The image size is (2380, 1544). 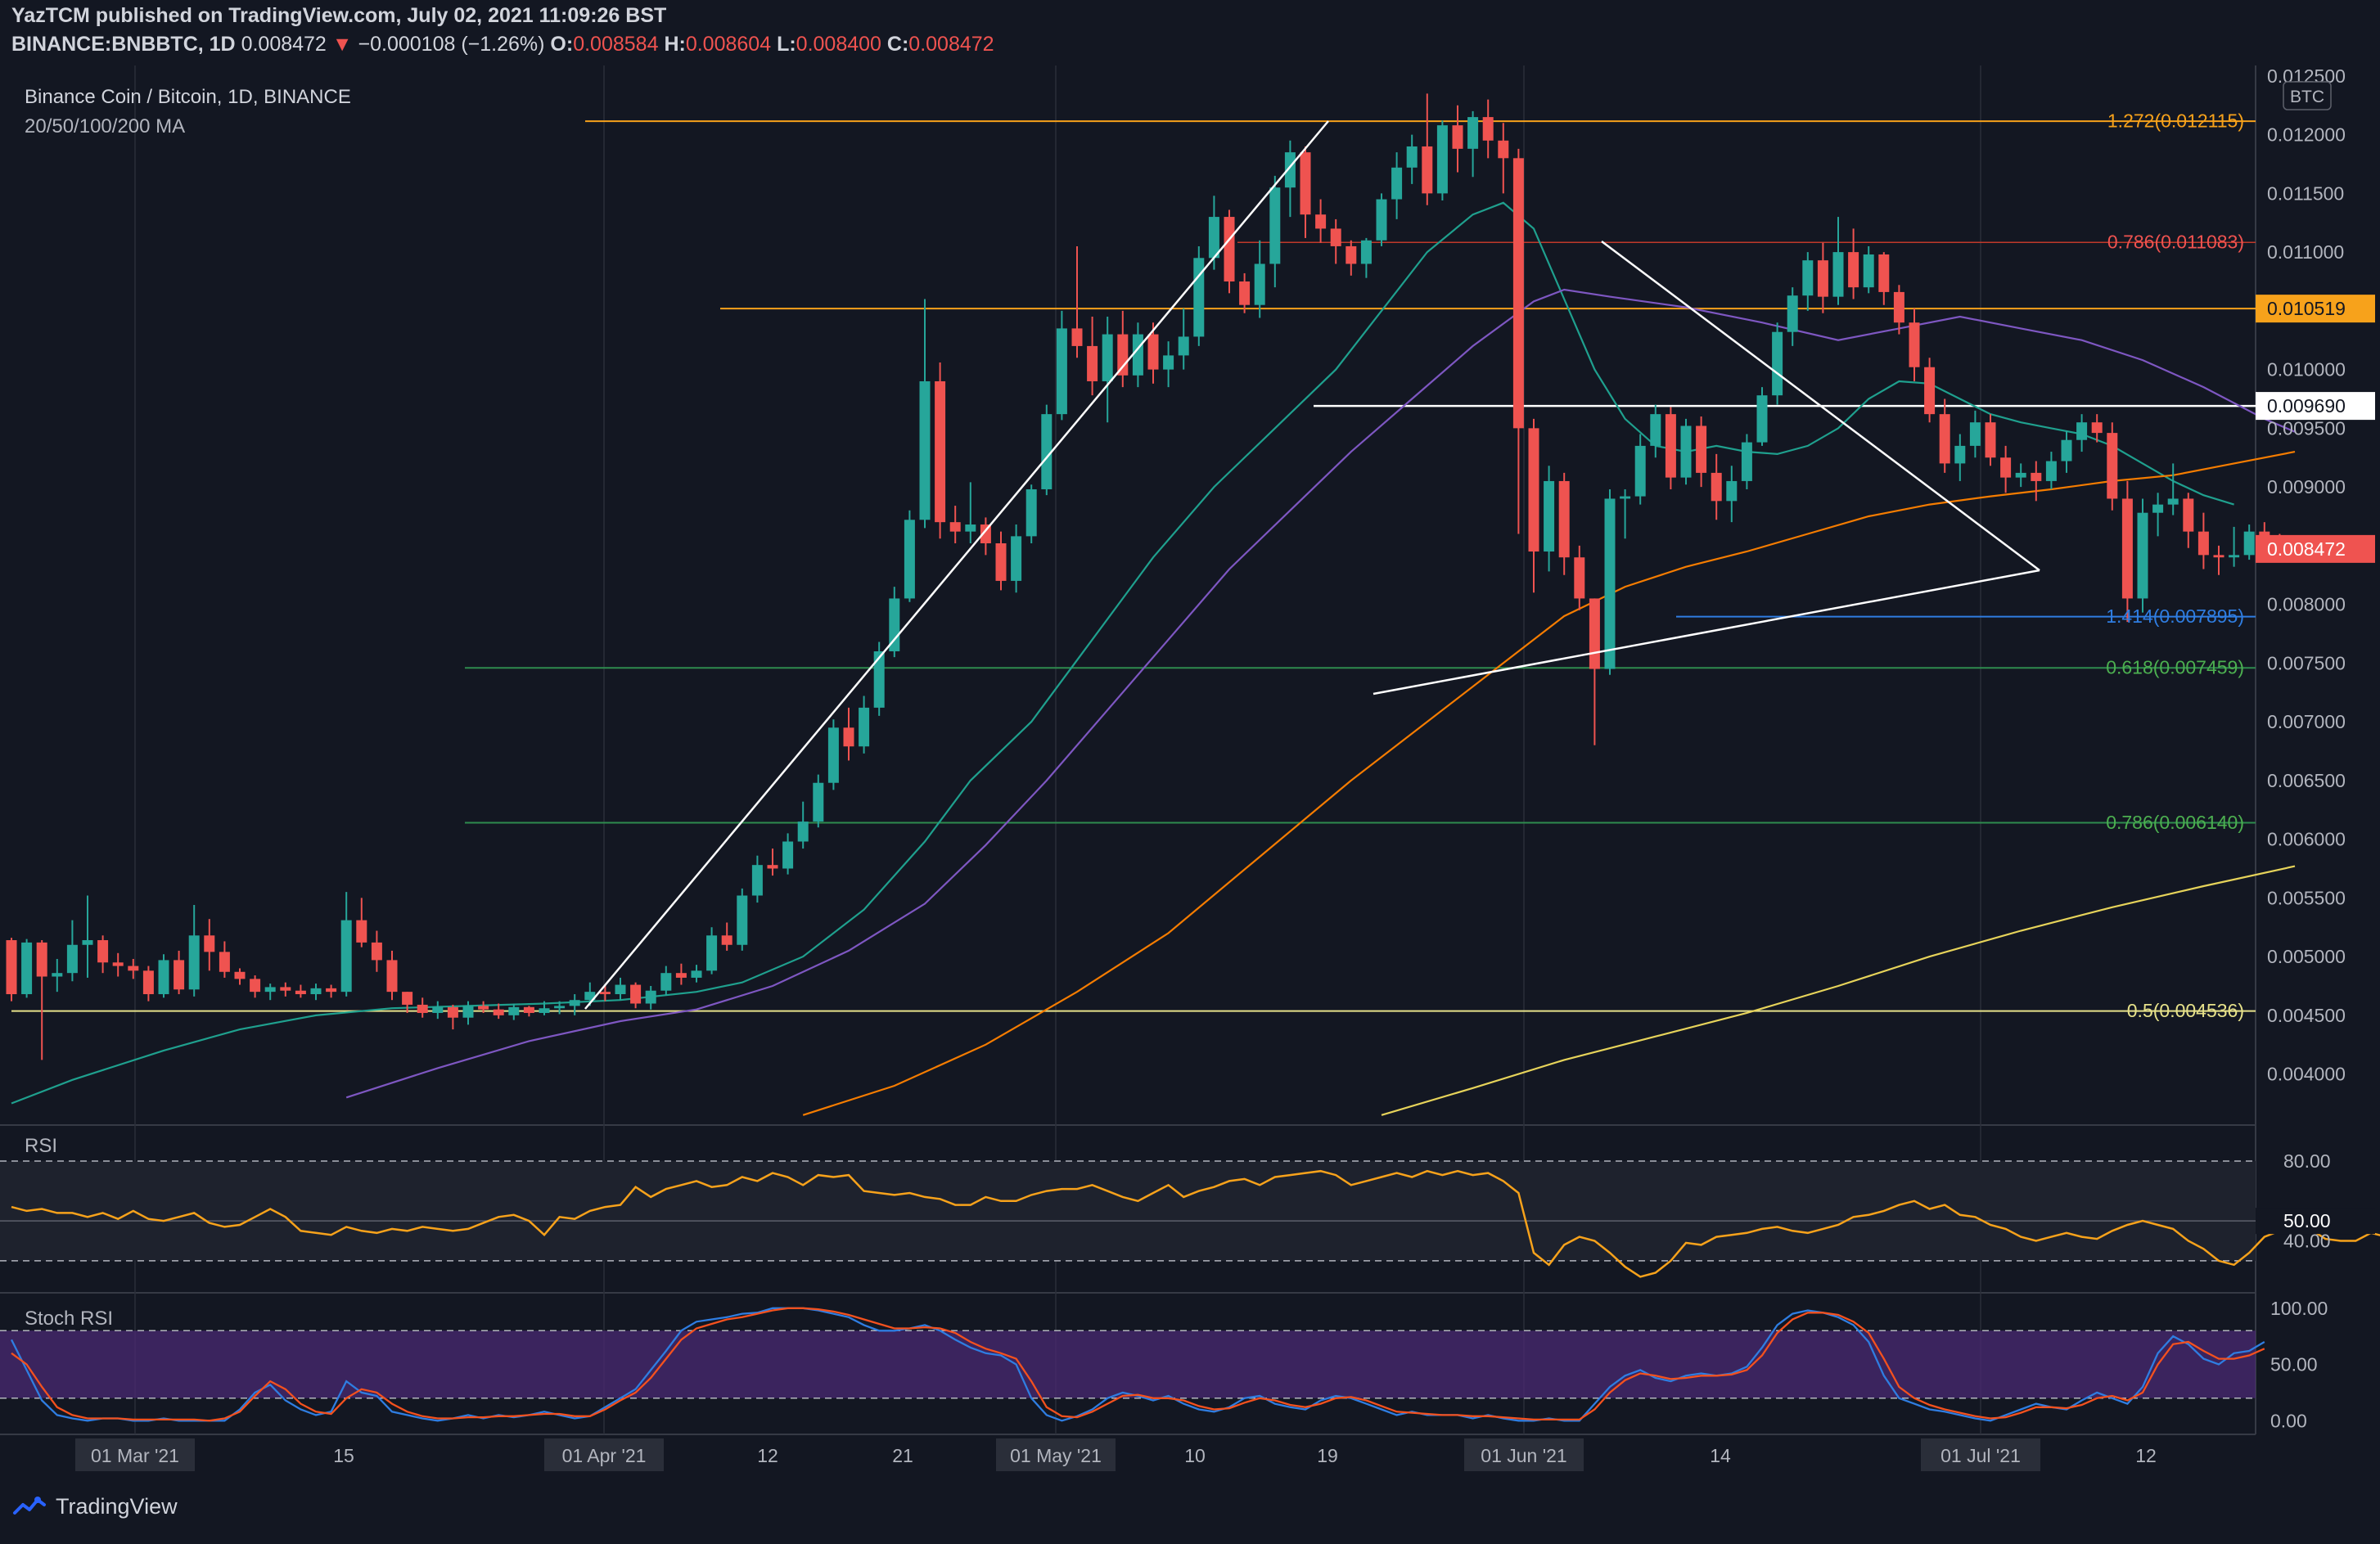 I want to click on stoch-rsi-title: Stoch RSI, so click(x=69, y=1319).